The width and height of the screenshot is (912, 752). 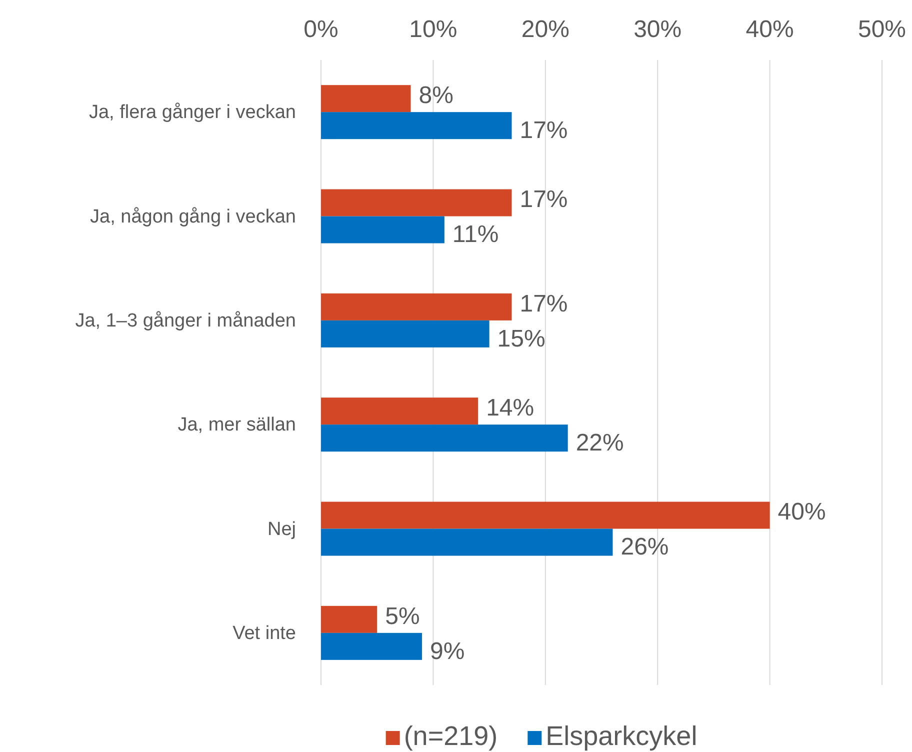 I want to click on x-tick-label: 50%, so click(x=882, y=29).